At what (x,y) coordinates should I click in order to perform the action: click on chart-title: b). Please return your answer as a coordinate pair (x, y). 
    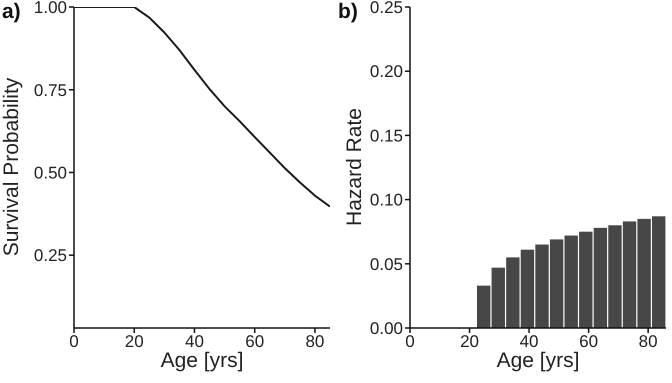
    Looking at the image, I should click on (348, 12).